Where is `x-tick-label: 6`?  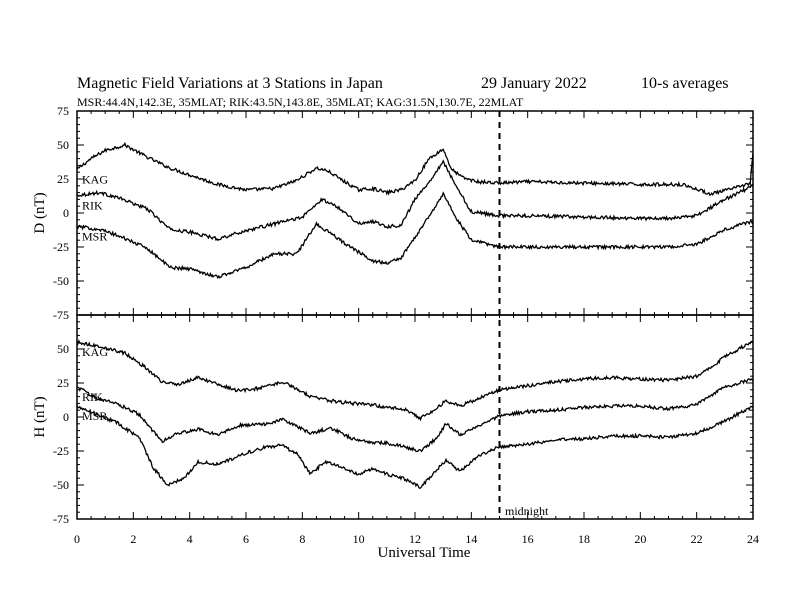
x-tick-label: 6 is located at coordinates (246, 539).